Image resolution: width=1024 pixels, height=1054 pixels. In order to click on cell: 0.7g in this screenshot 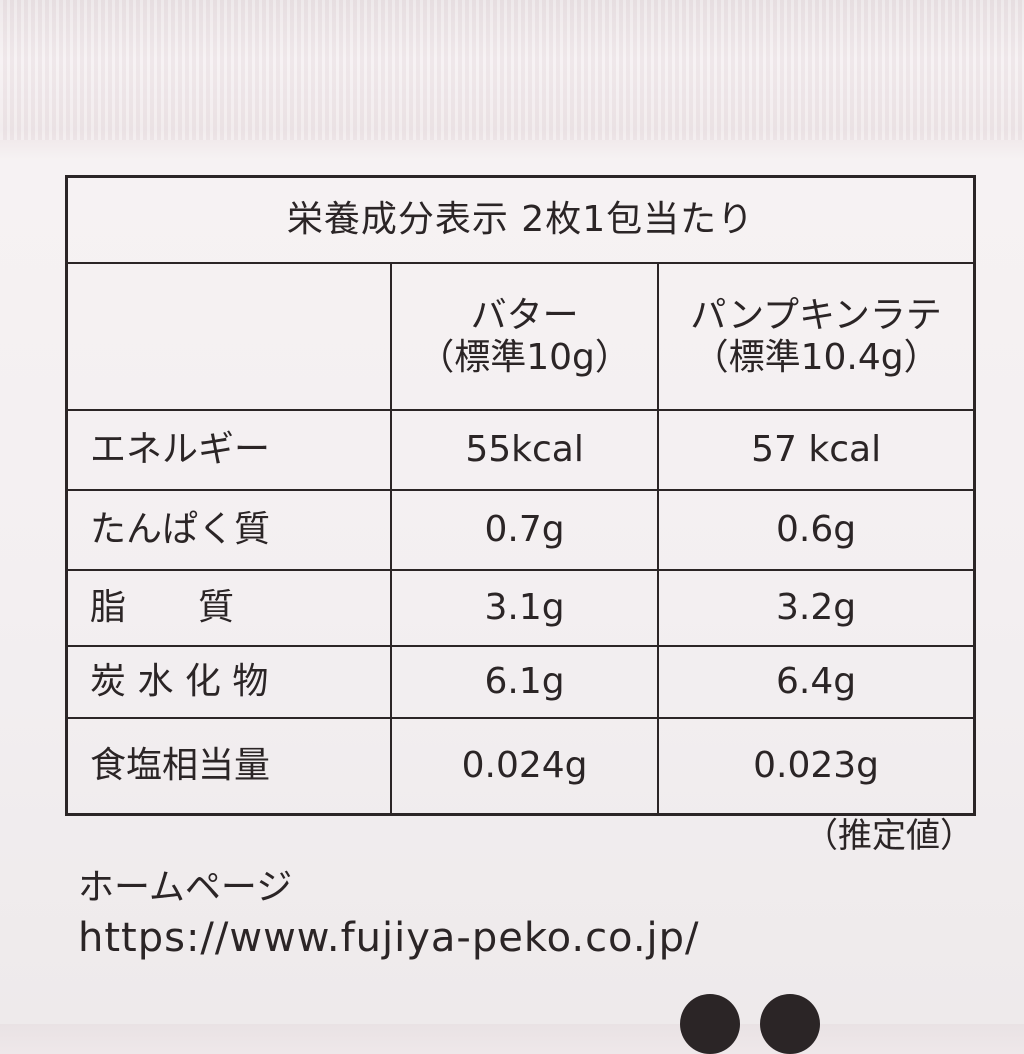, I will do `click(524, 530)`.